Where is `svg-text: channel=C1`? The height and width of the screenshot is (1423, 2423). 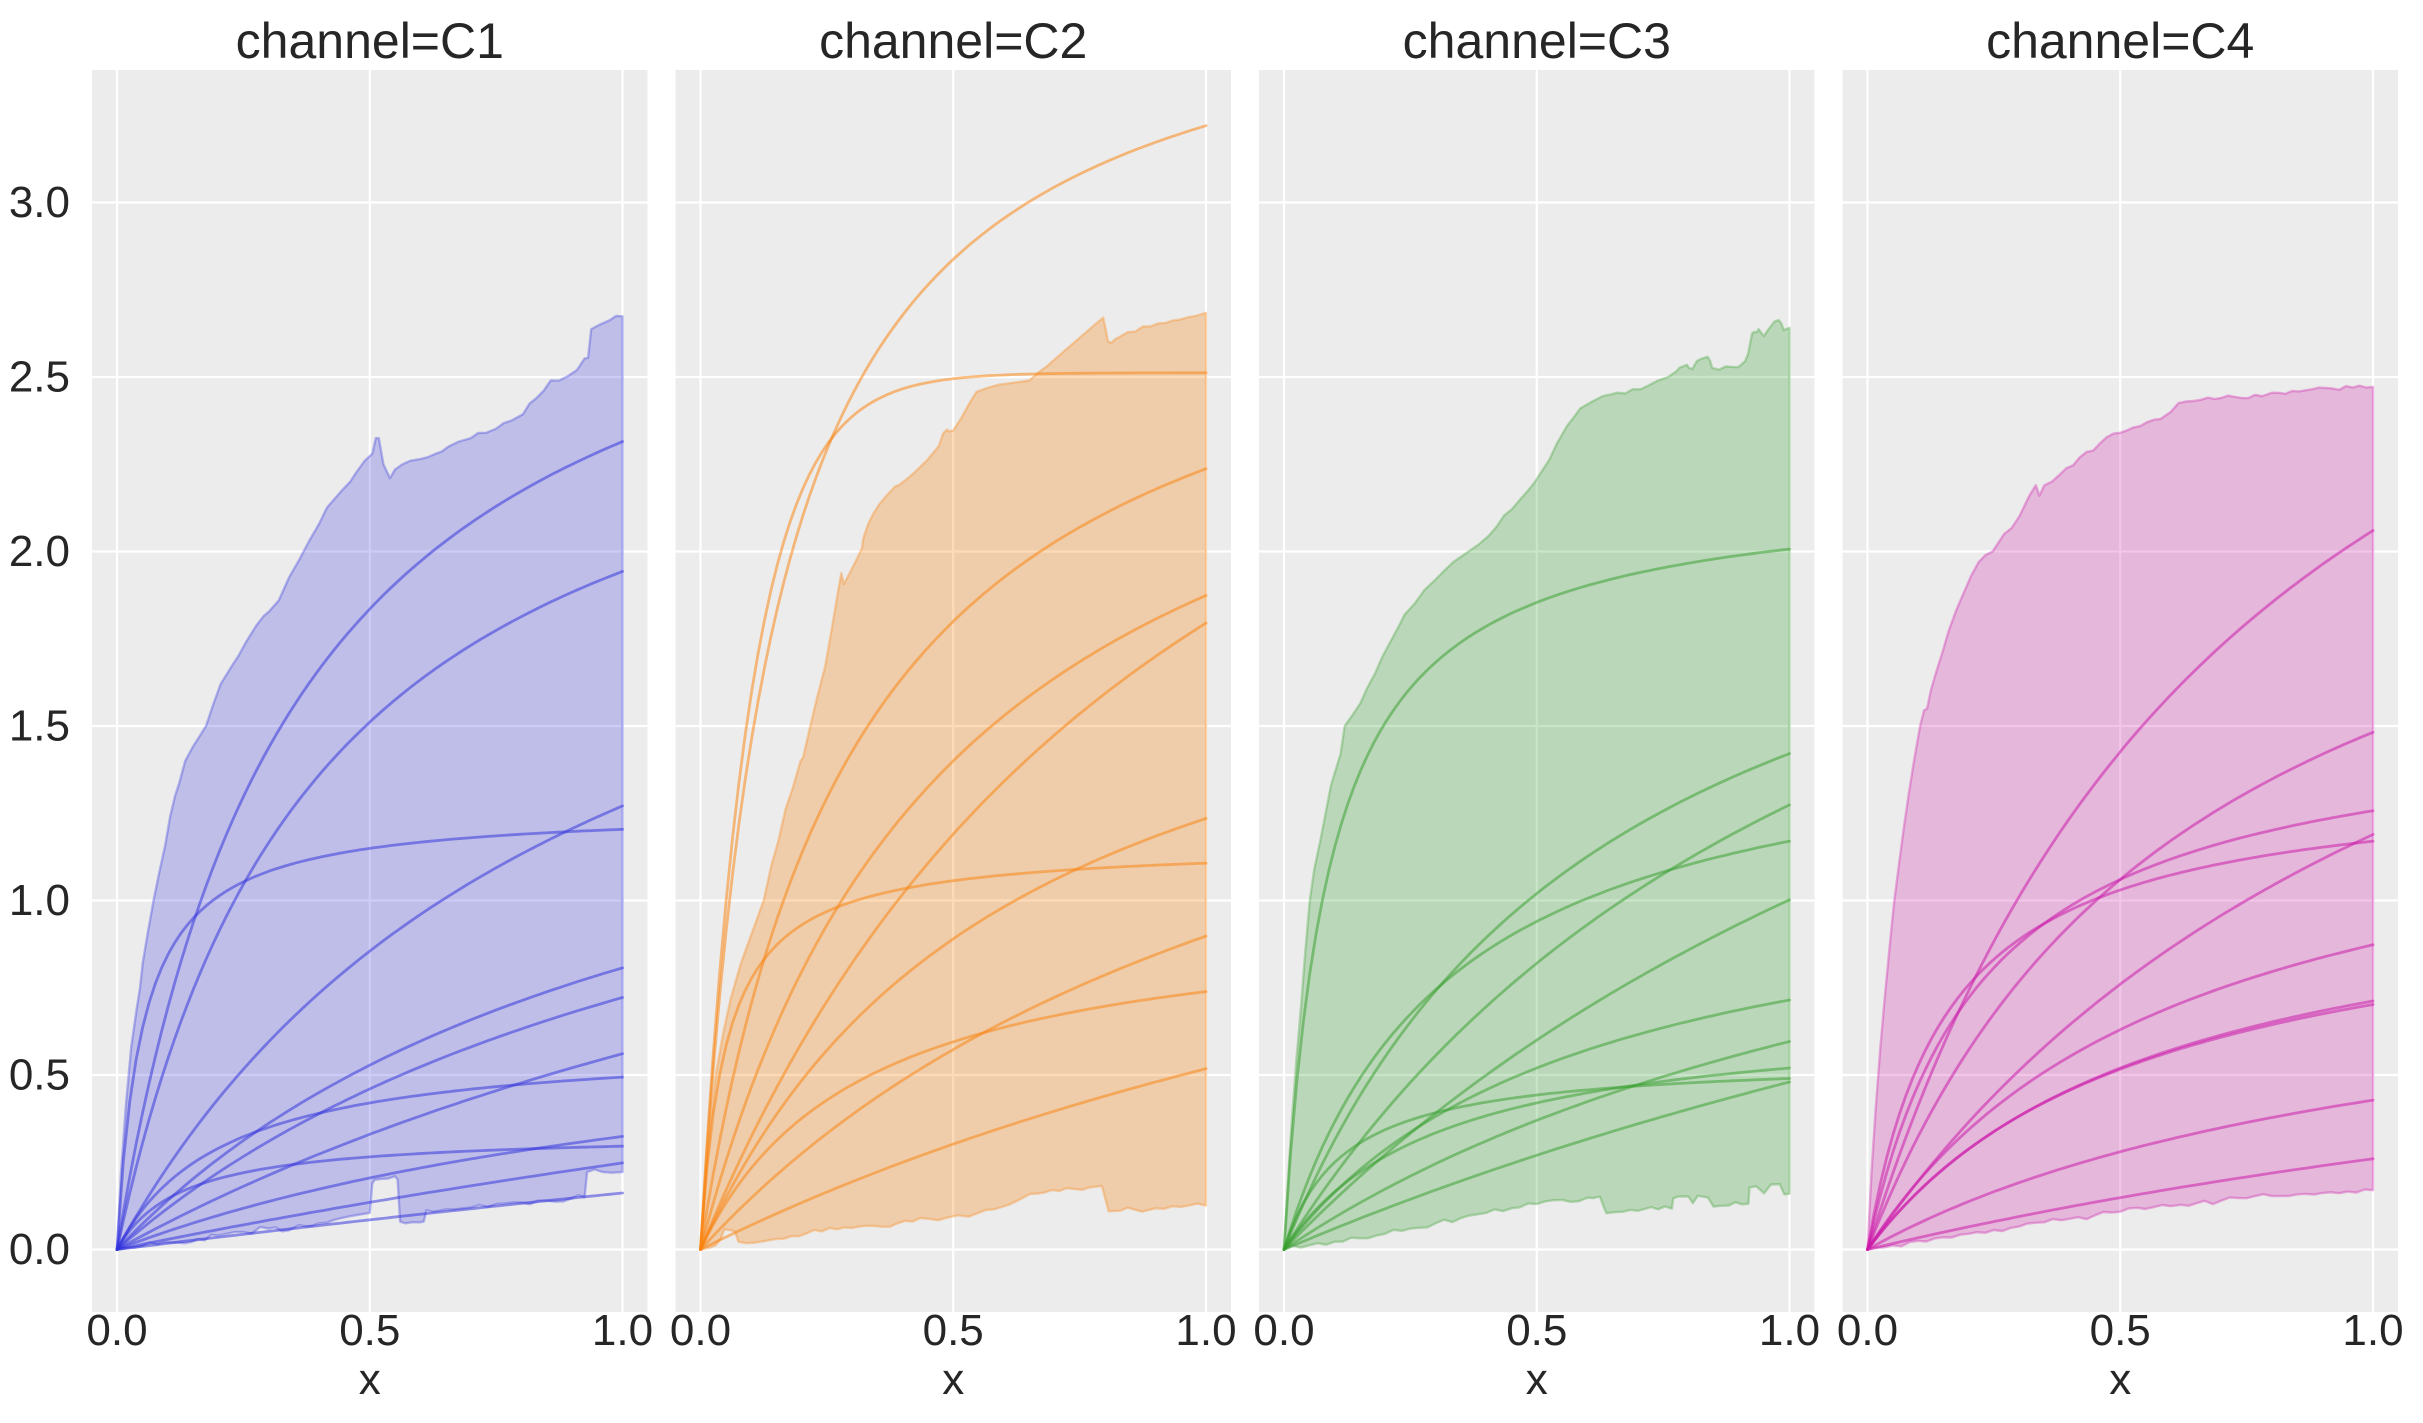 svg-text: channel=C1 is located at coordinates (370, 41).